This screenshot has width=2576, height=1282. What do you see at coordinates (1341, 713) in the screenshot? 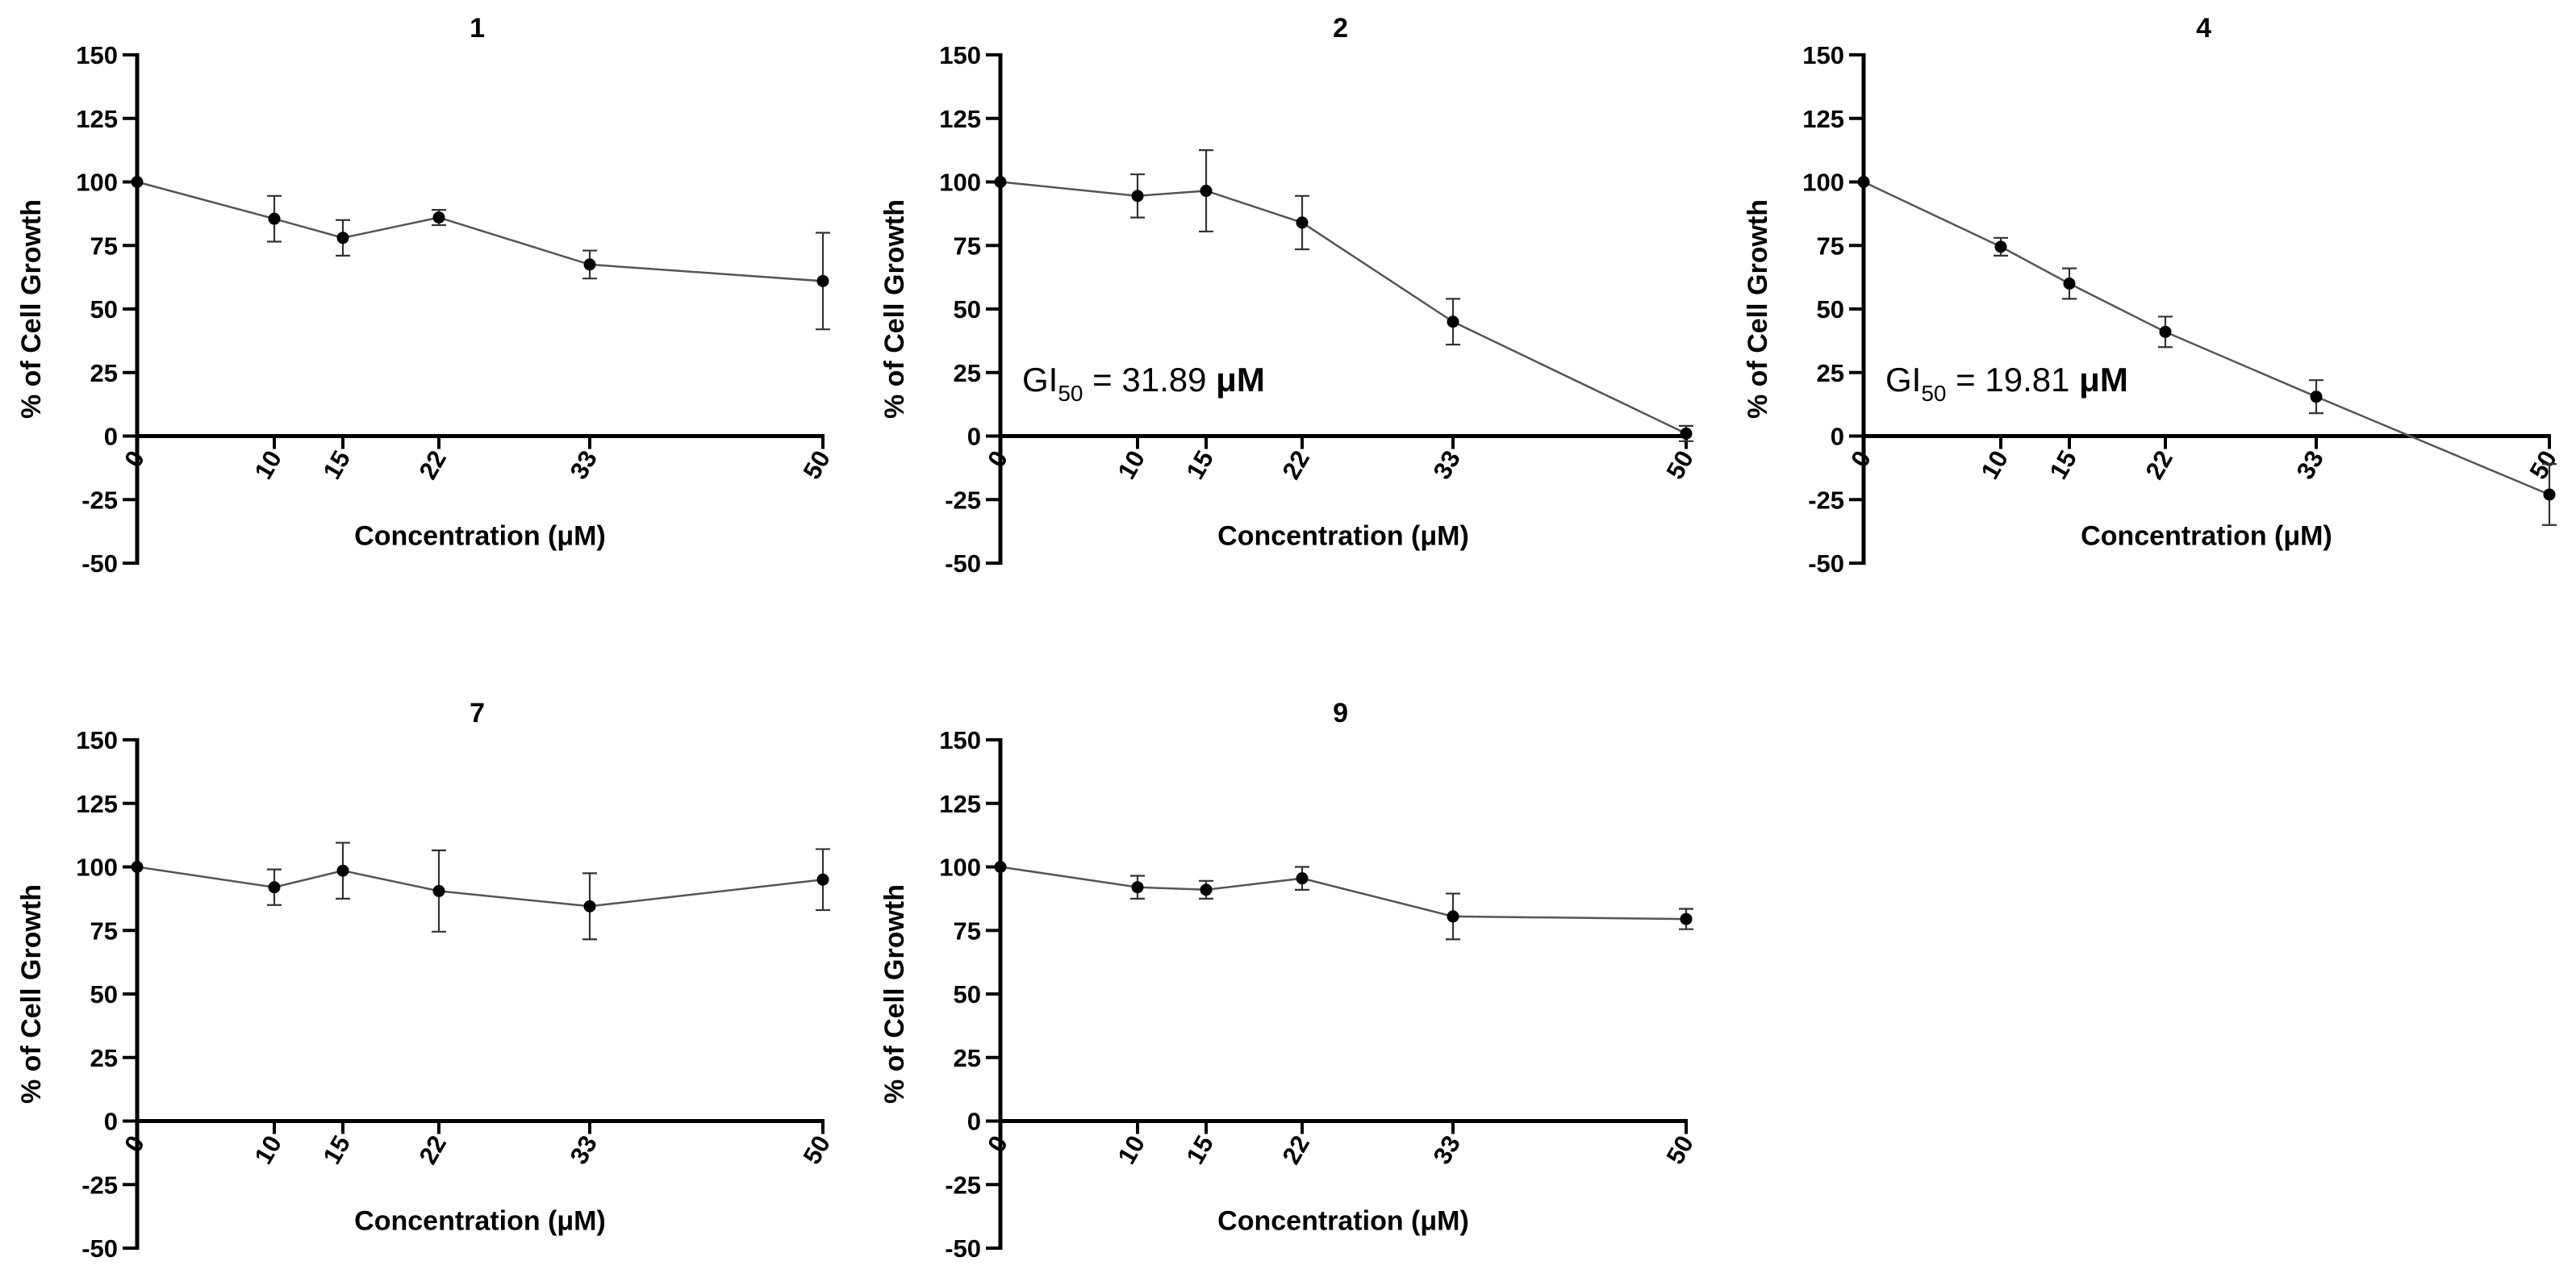
I see `panel-title: 9` at bounding box center [1341, 713].